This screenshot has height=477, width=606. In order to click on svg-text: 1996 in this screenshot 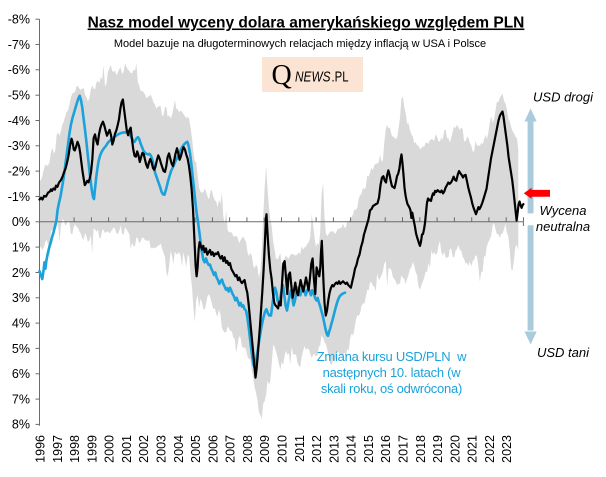, I will do `click(41, 449)`.